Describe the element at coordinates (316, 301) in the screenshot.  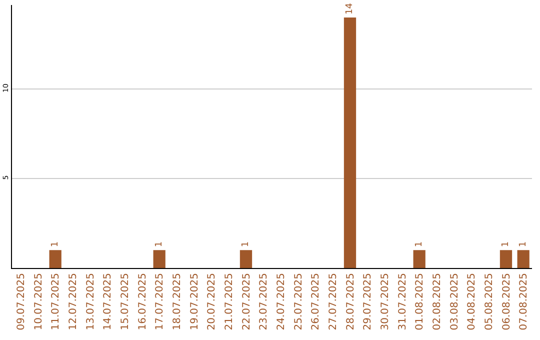
I see `x-tick-label: 26.07.2025` at that location.